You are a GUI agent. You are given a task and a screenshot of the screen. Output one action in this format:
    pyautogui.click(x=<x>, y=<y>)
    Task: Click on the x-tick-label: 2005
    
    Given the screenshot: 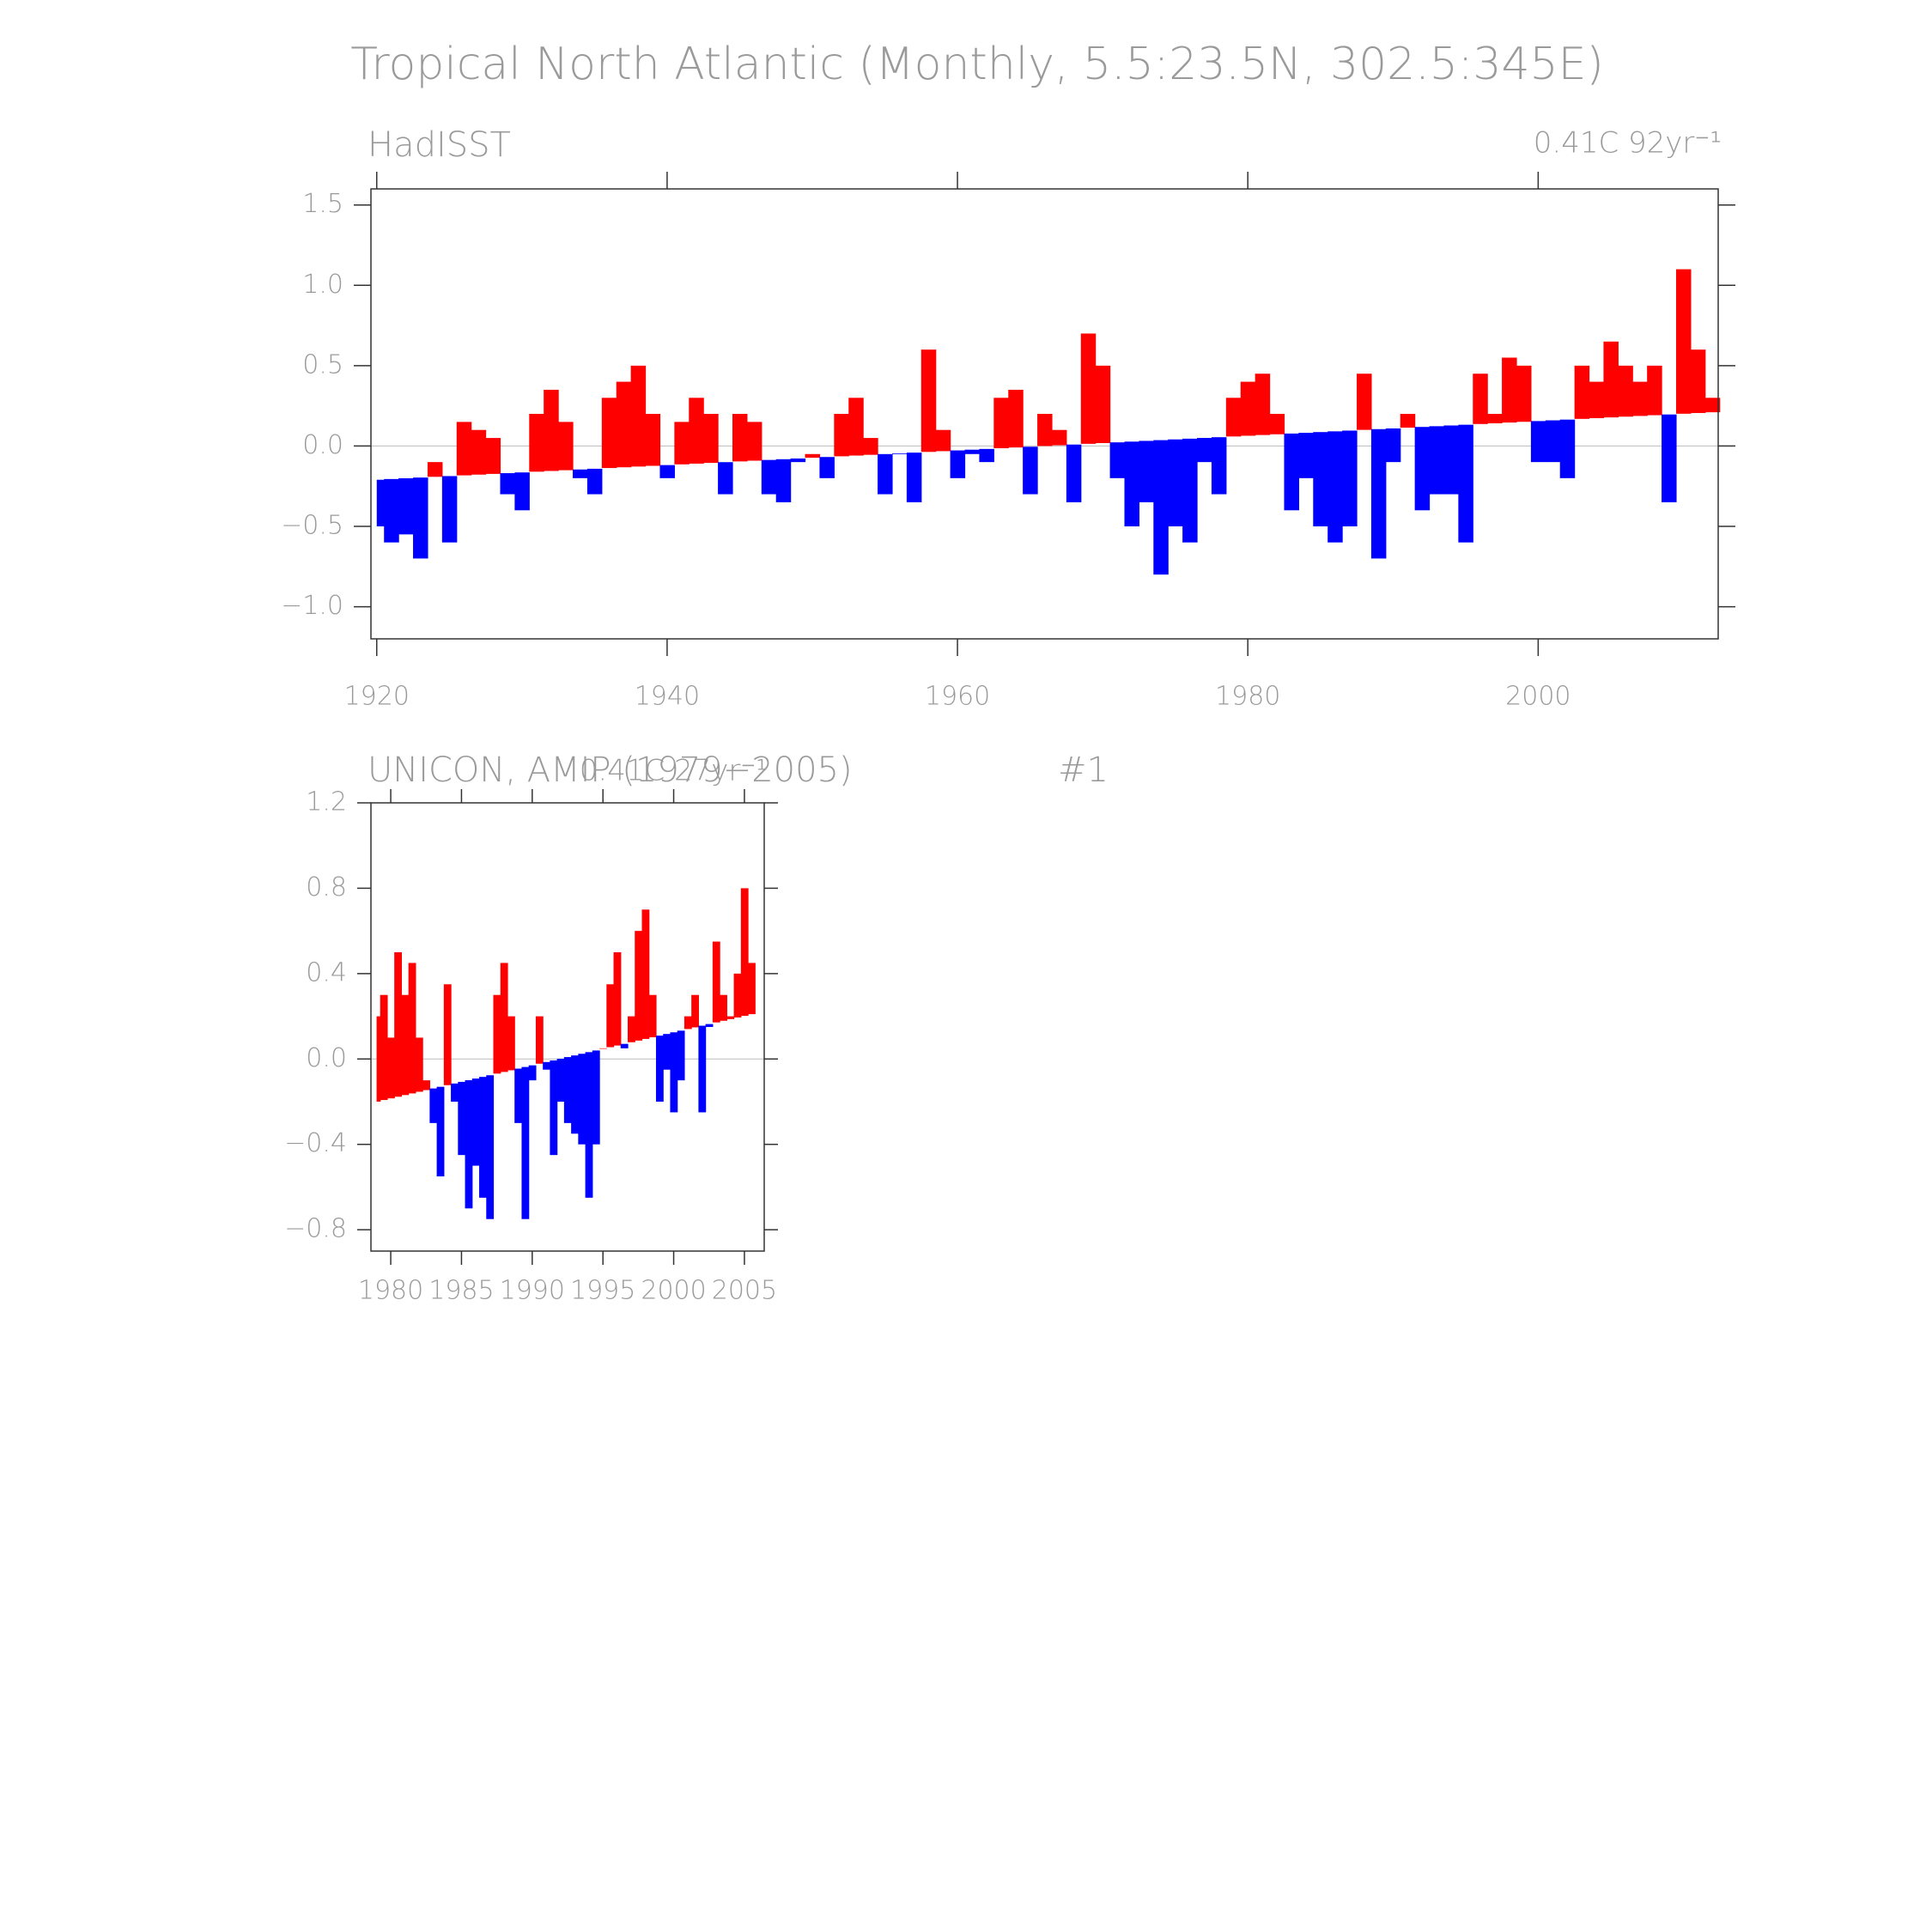 What is the action you would take?
    pyautogui.click(x=744, y=1291)
    